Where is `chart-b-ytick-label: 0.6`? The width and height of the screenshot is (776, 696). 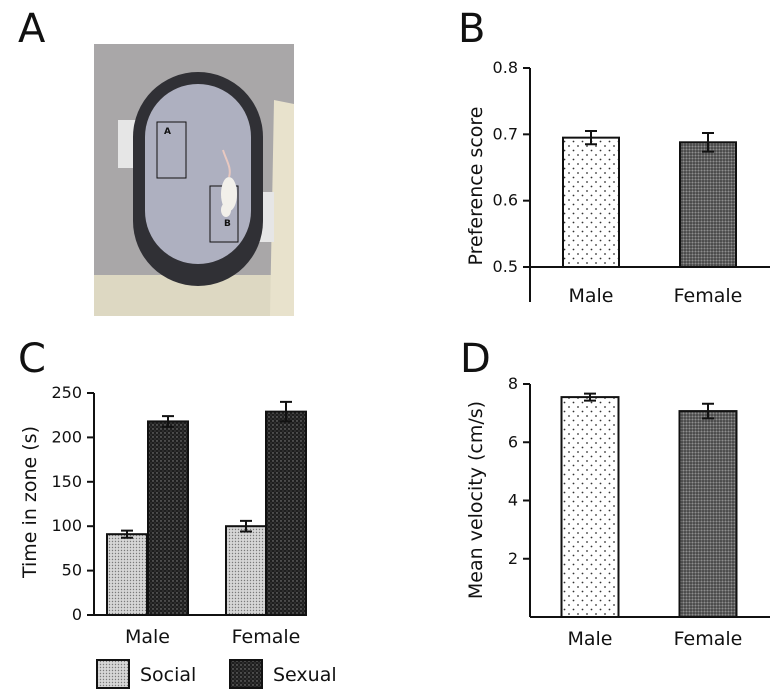 chart-b-ytick-label: 0.6 is located at coordinates (505, 200).